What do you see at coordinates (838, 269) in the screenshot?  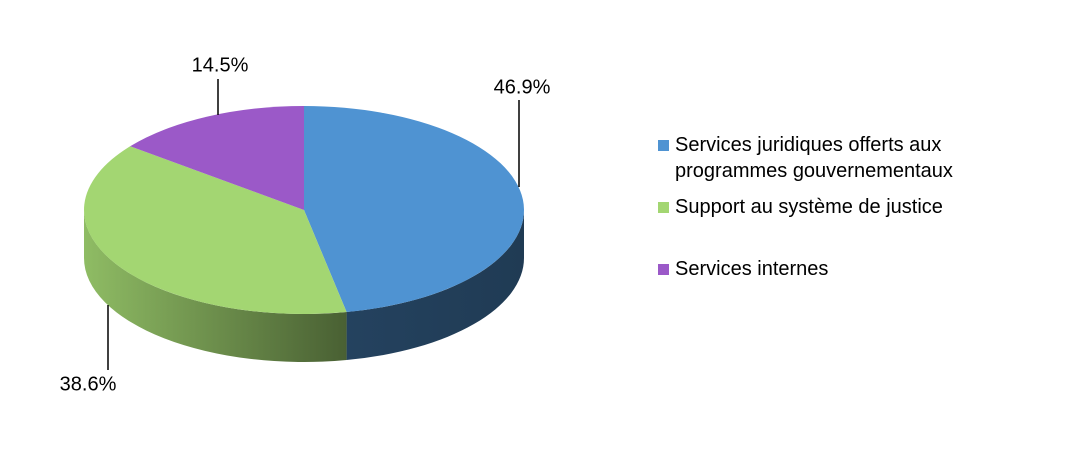 I see `legend-item: Services internes` at bounding box center [838, 269].